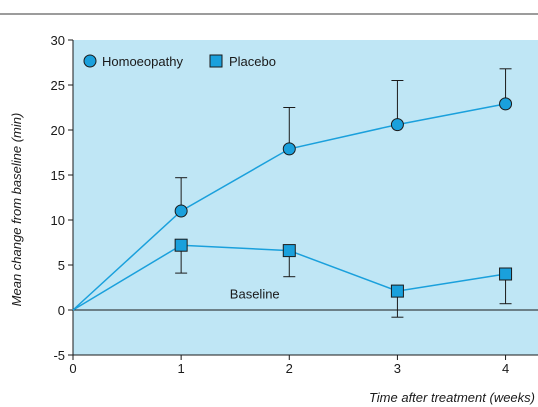  What do you see at coordinates (61, 265) in the screenshot?
I see `y-tick-label: 5` at bounding box center [61, 265].